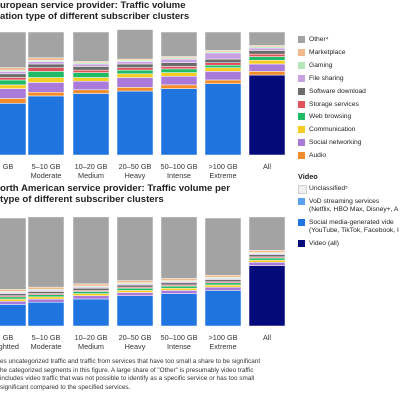 This screenshot has height=400, width=400. Describe the element at coordinates (332, 130) in the screenshot. I see `legend-label: Communication` at that location.